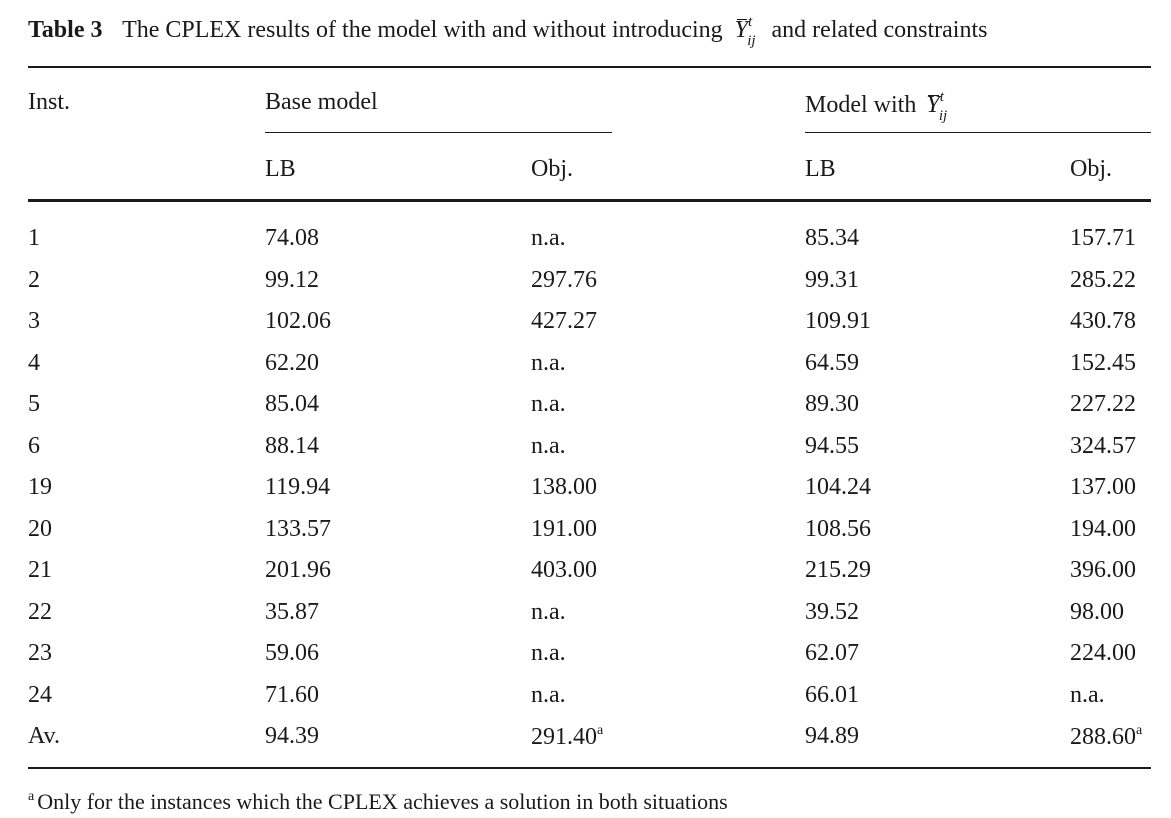 The width and height of the screenshot is (1171, 818). Describe the element at coordinates (832, 736) in the screenshot. I see `cell-lb-with-value: 94.89` at that location.